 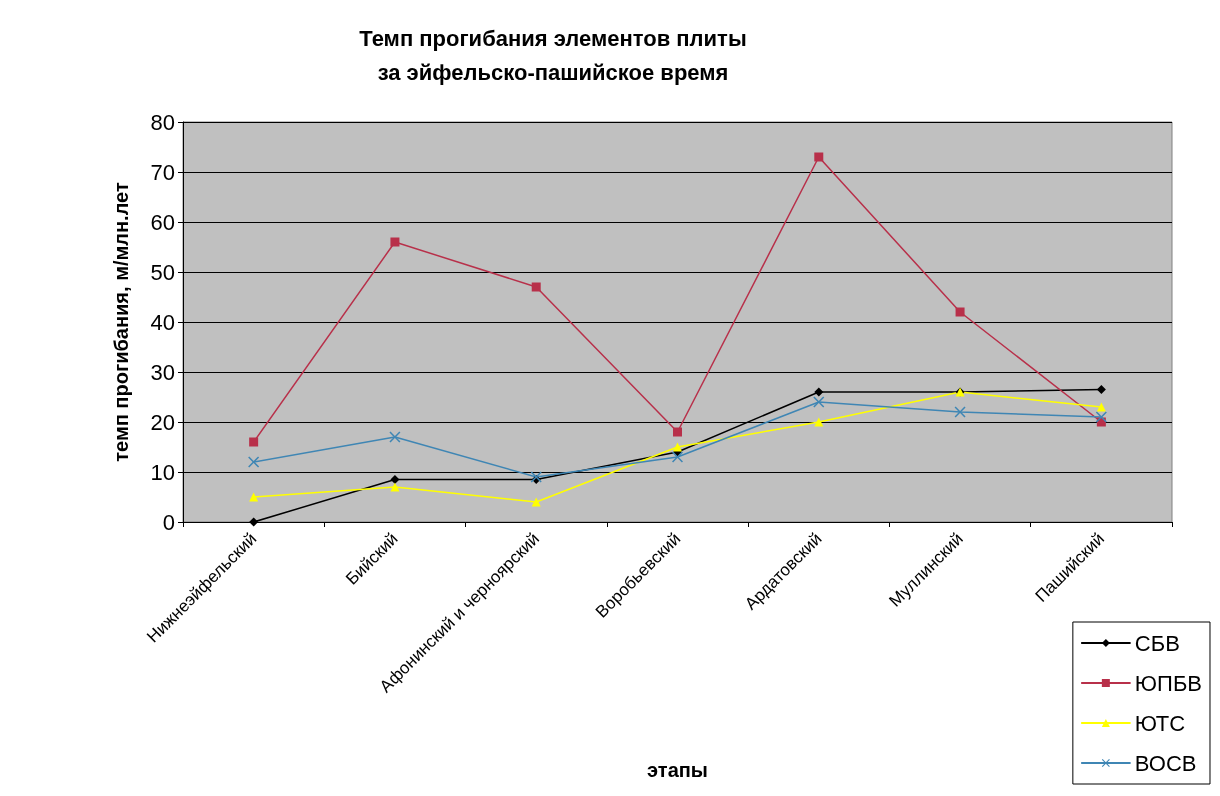 What do you see at coordinates (677, 770) in the screenshot?
I see `x-axis-title: этапы` at bounding box center [677, 770].